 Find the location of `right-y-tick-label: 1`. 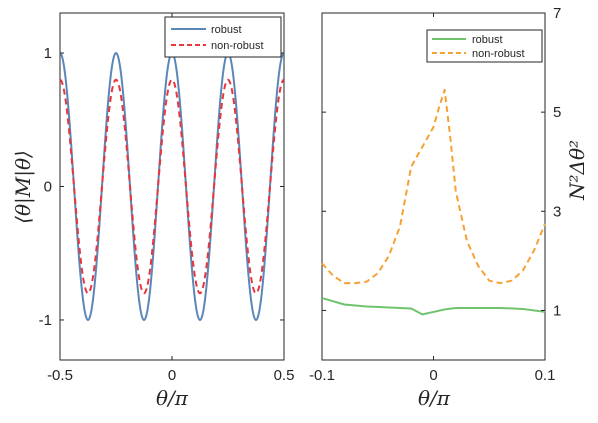

right-y-tick-label: 1 is located at coordinates (557, 310).